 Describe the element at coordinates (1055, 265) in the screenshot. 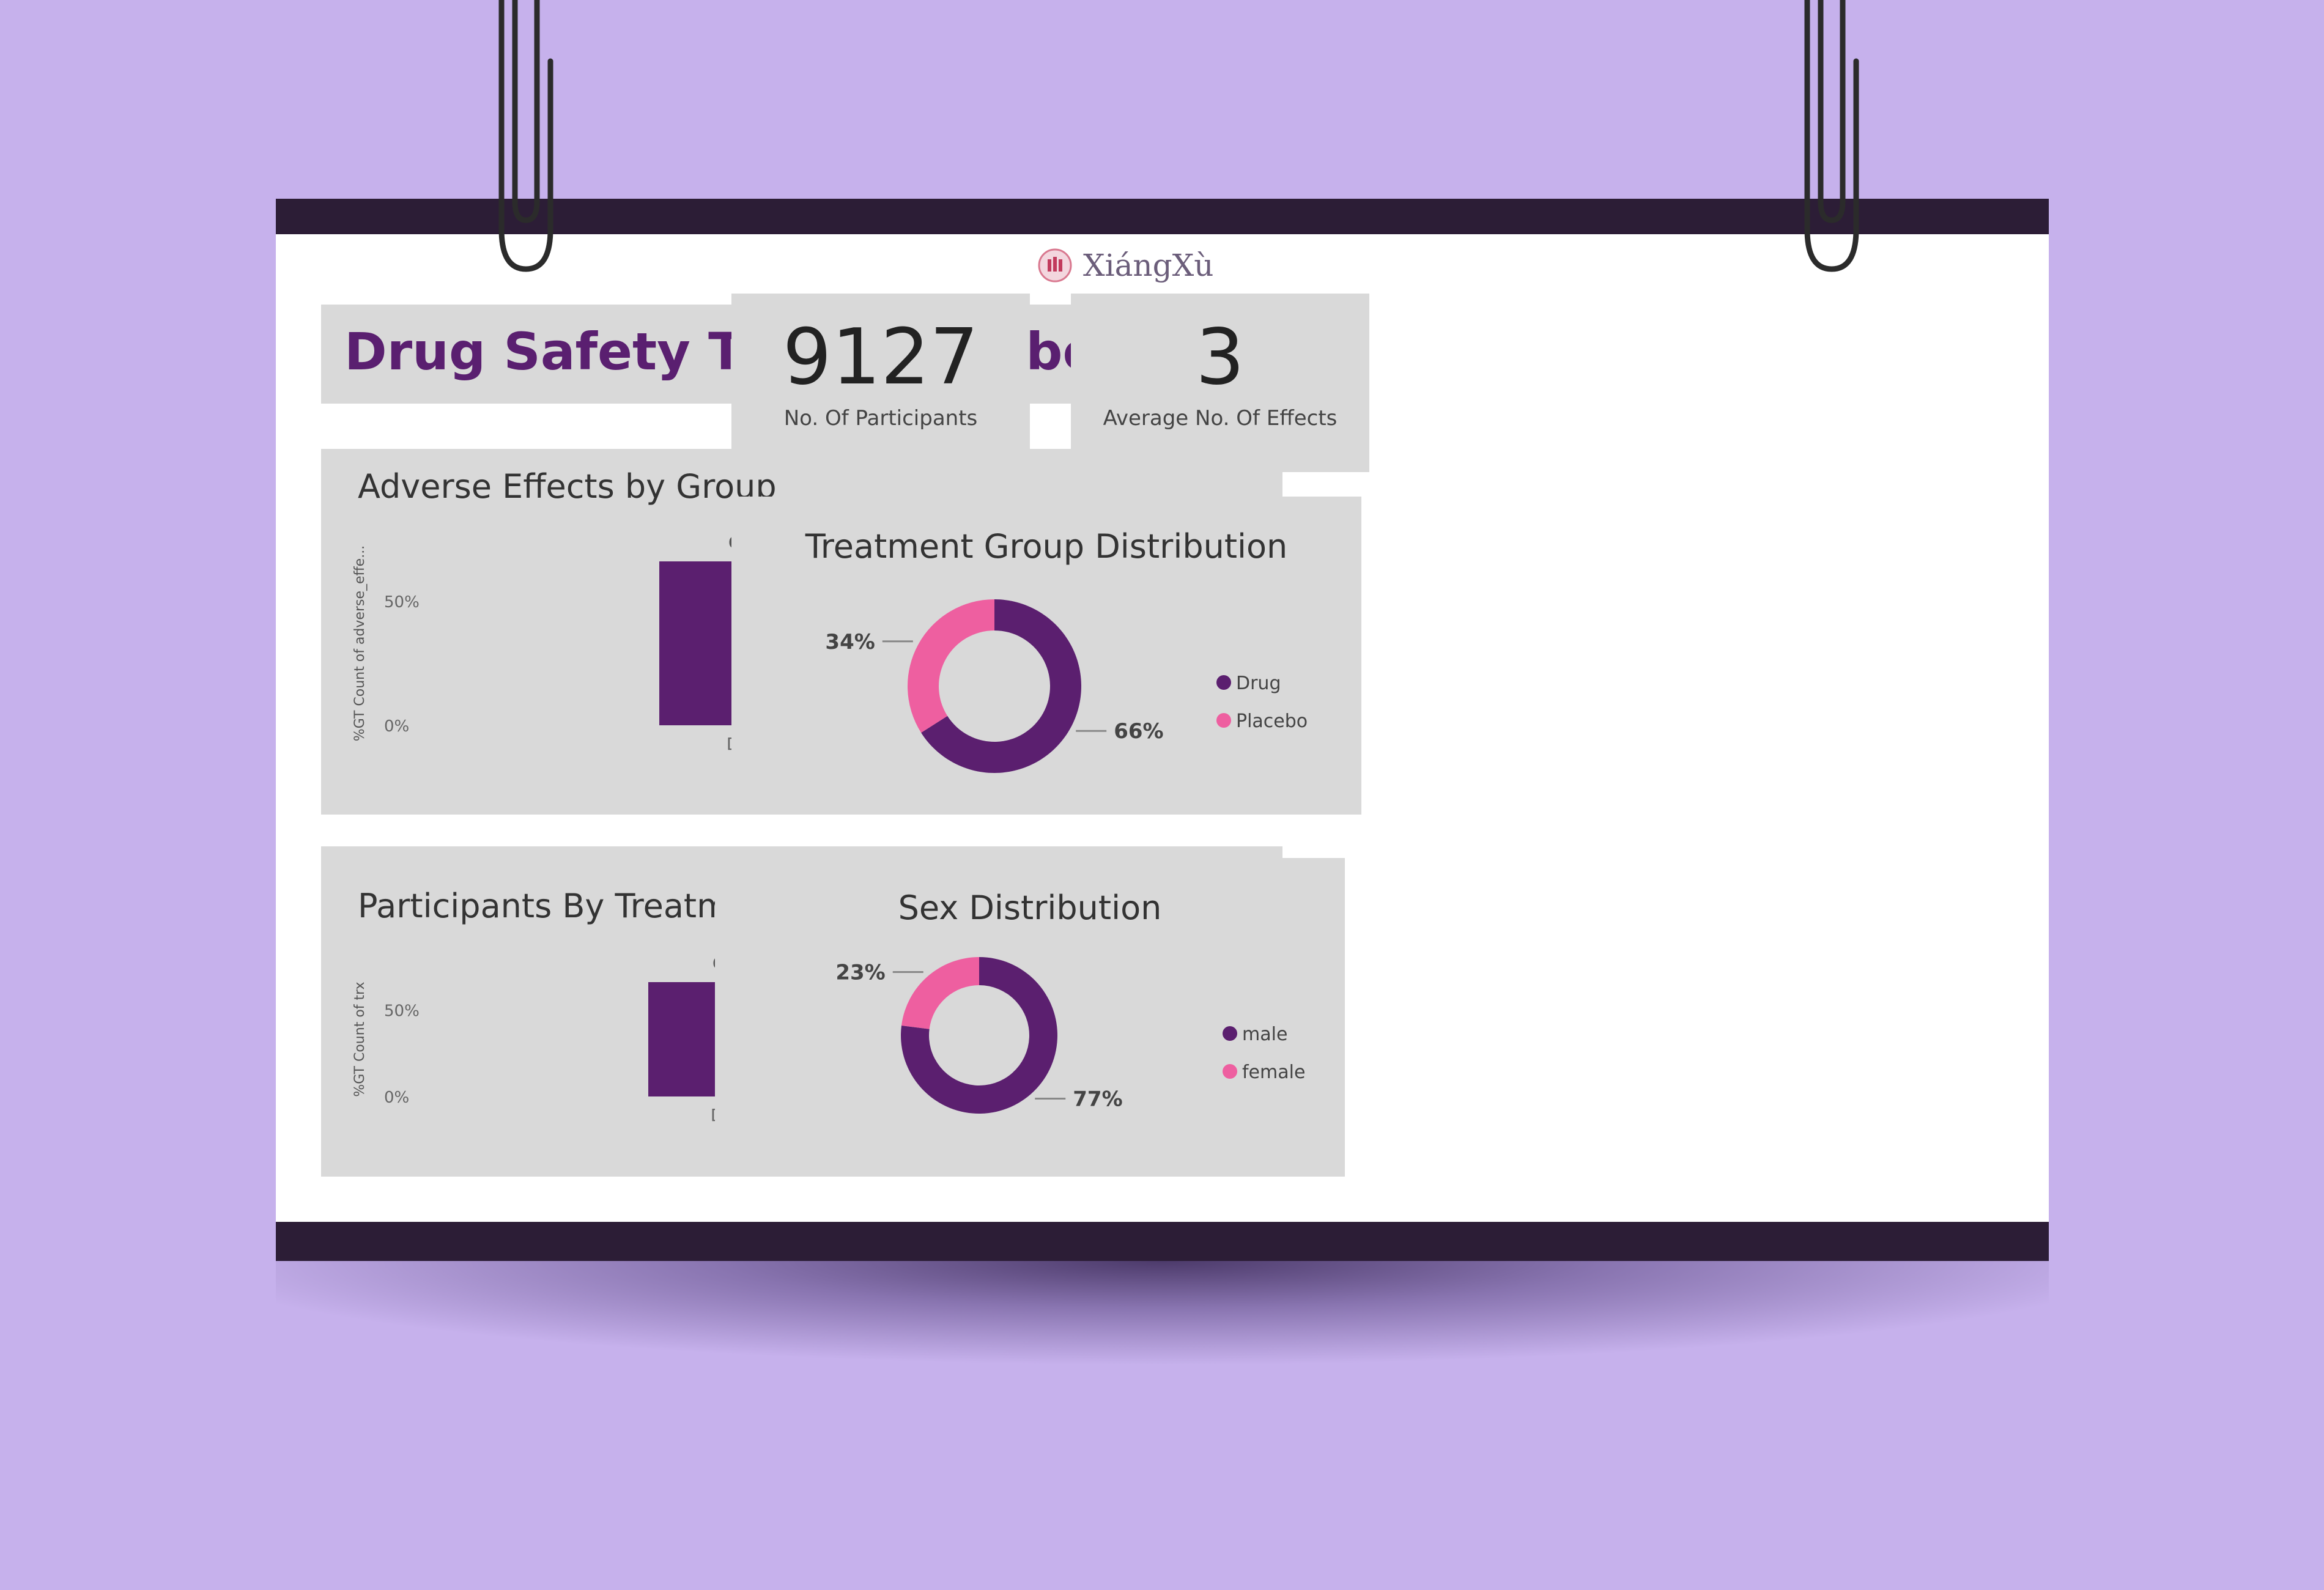

I see `brand-logo-icon` at that location.